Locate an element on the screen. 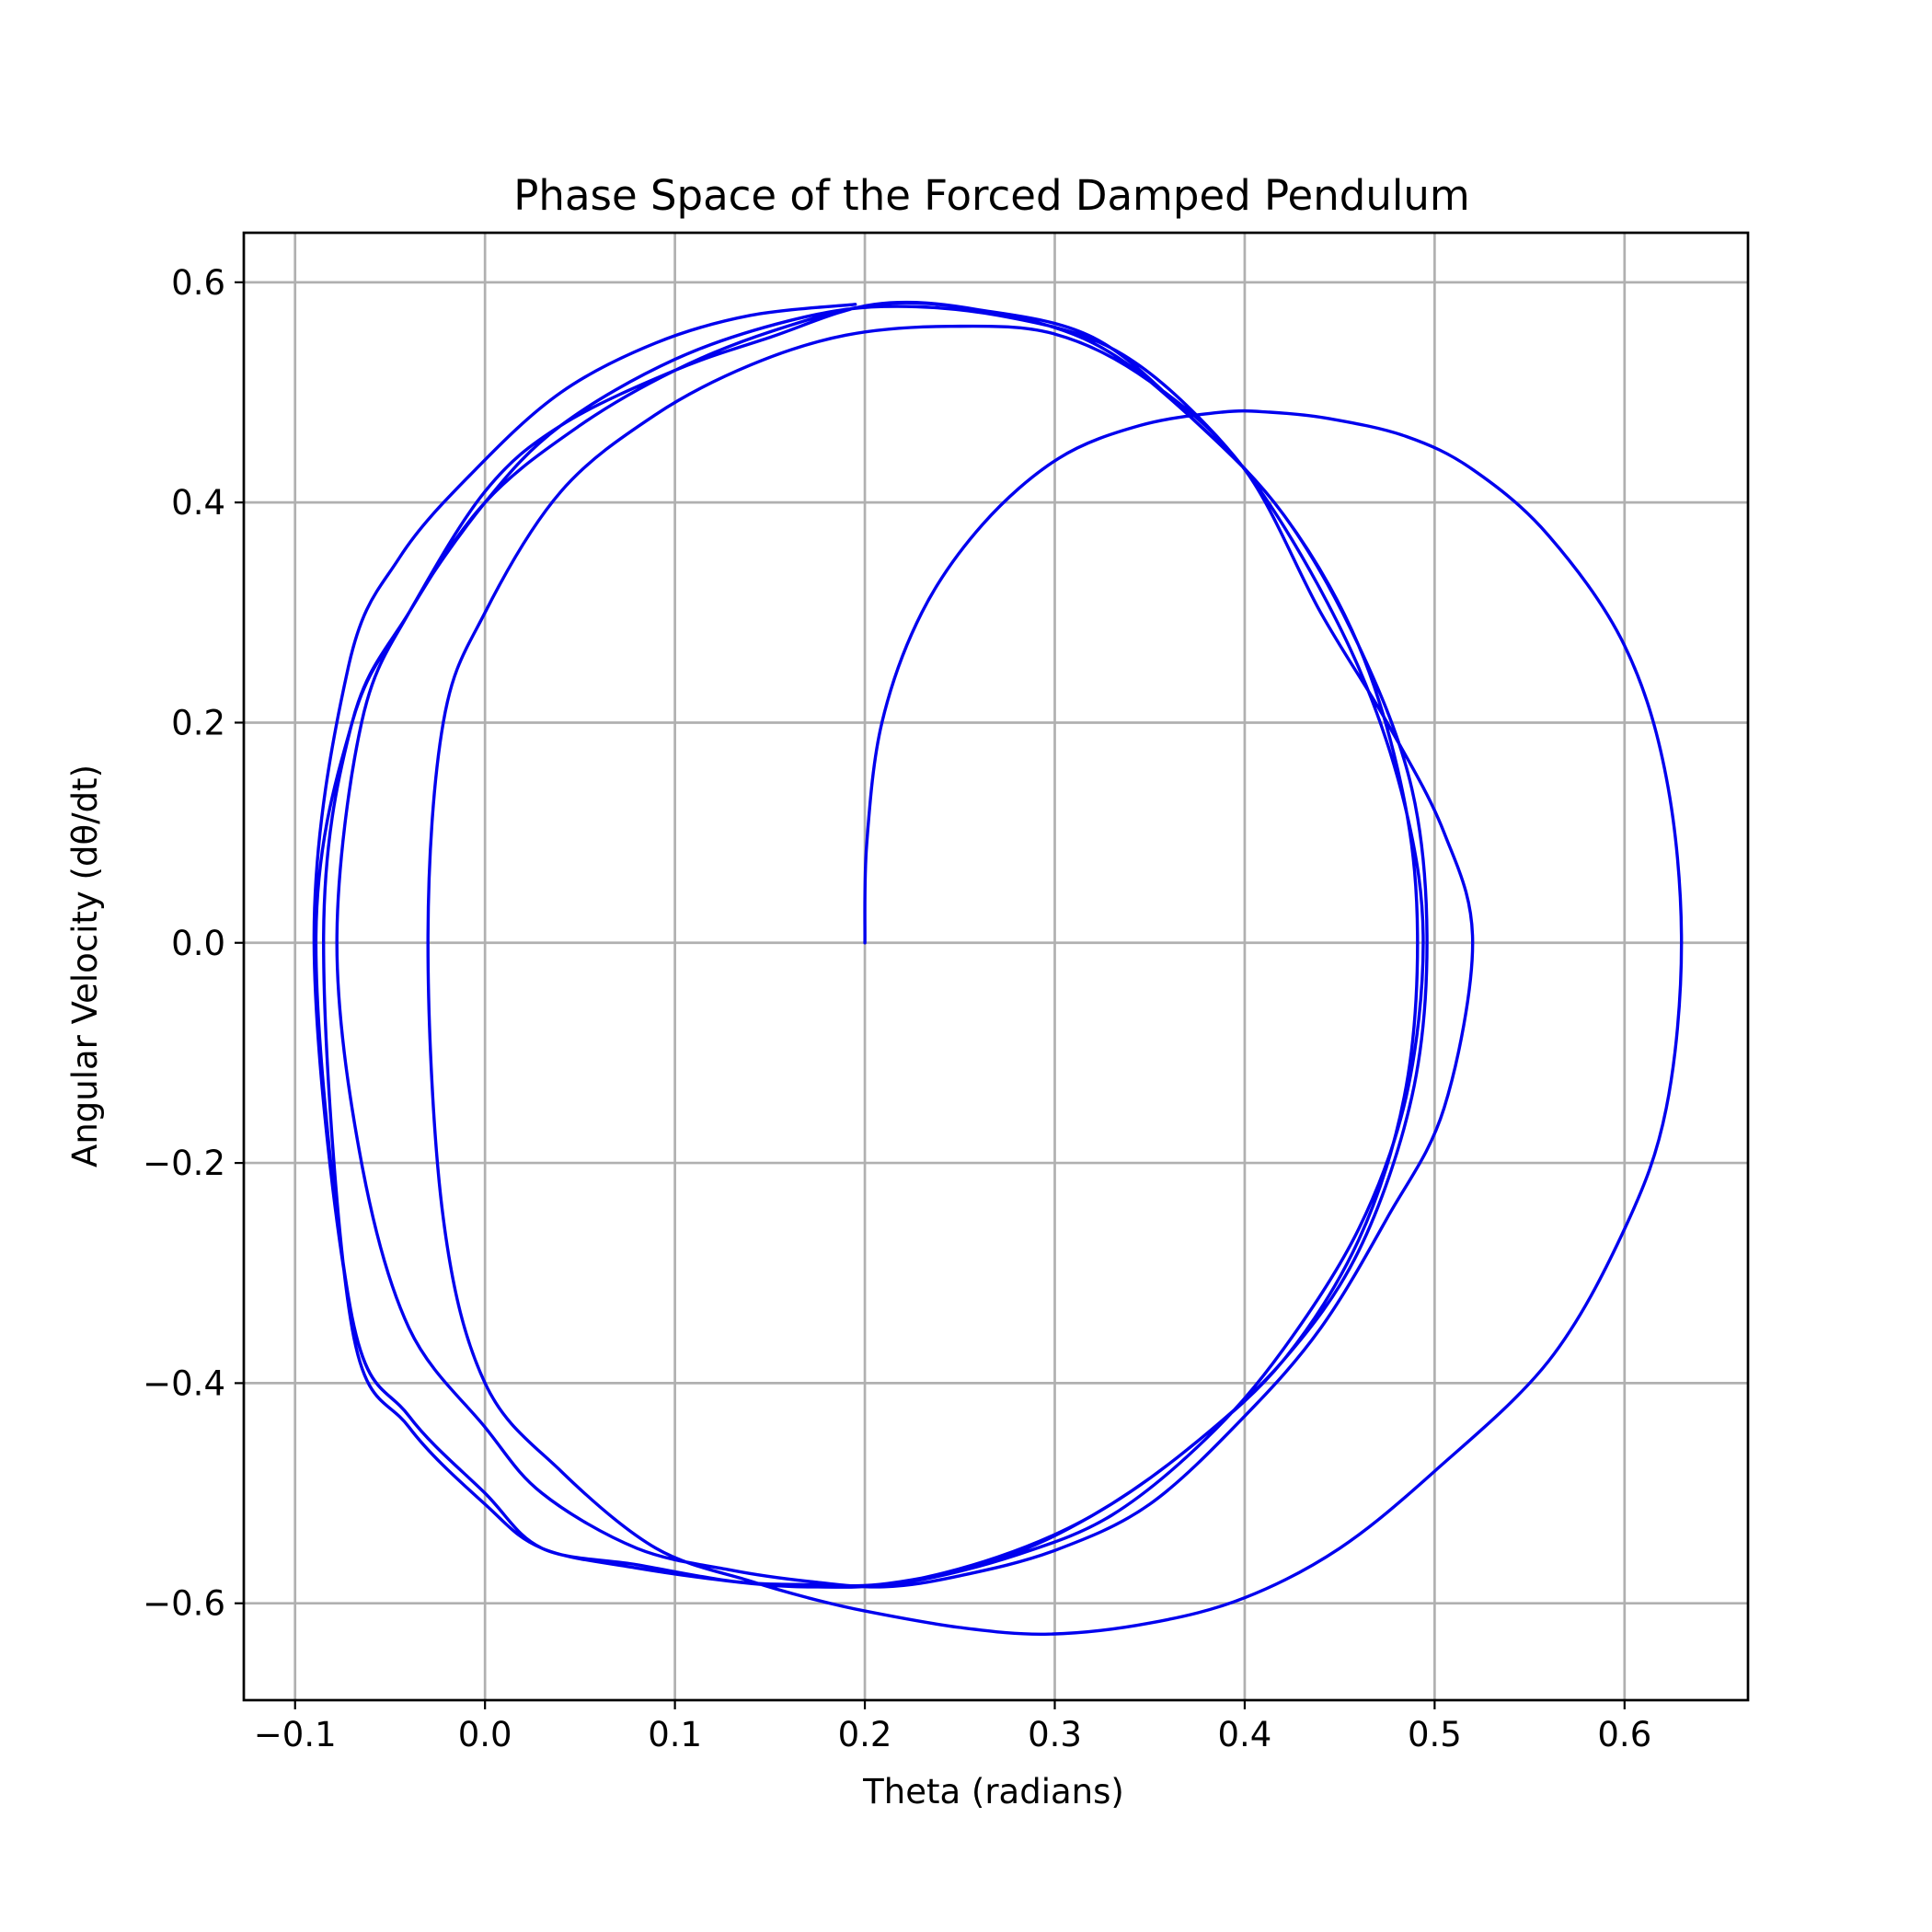  x-tick-label: 0.6 is located at coordinates (1624, 1734).